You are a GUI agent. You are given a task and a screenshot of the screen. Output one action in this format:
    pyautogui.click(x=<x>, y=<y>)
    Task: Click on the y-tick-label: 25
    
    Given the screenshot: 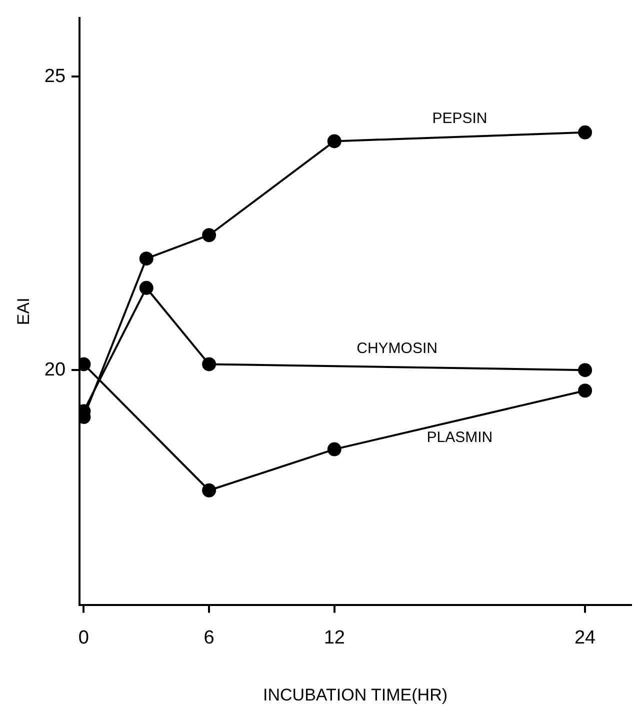 What is the action you would take?
    pyautogui.click(x=55, y=76)
    